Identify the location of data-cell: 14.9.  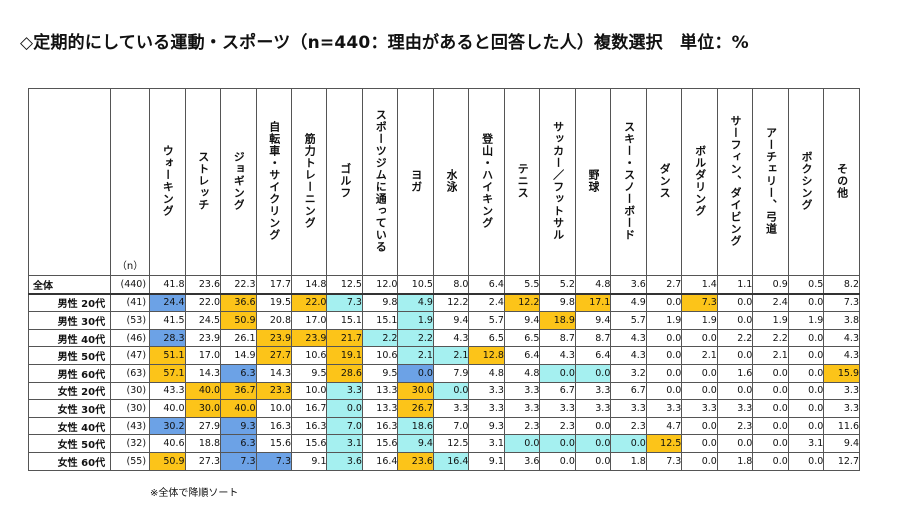
(238, 355).